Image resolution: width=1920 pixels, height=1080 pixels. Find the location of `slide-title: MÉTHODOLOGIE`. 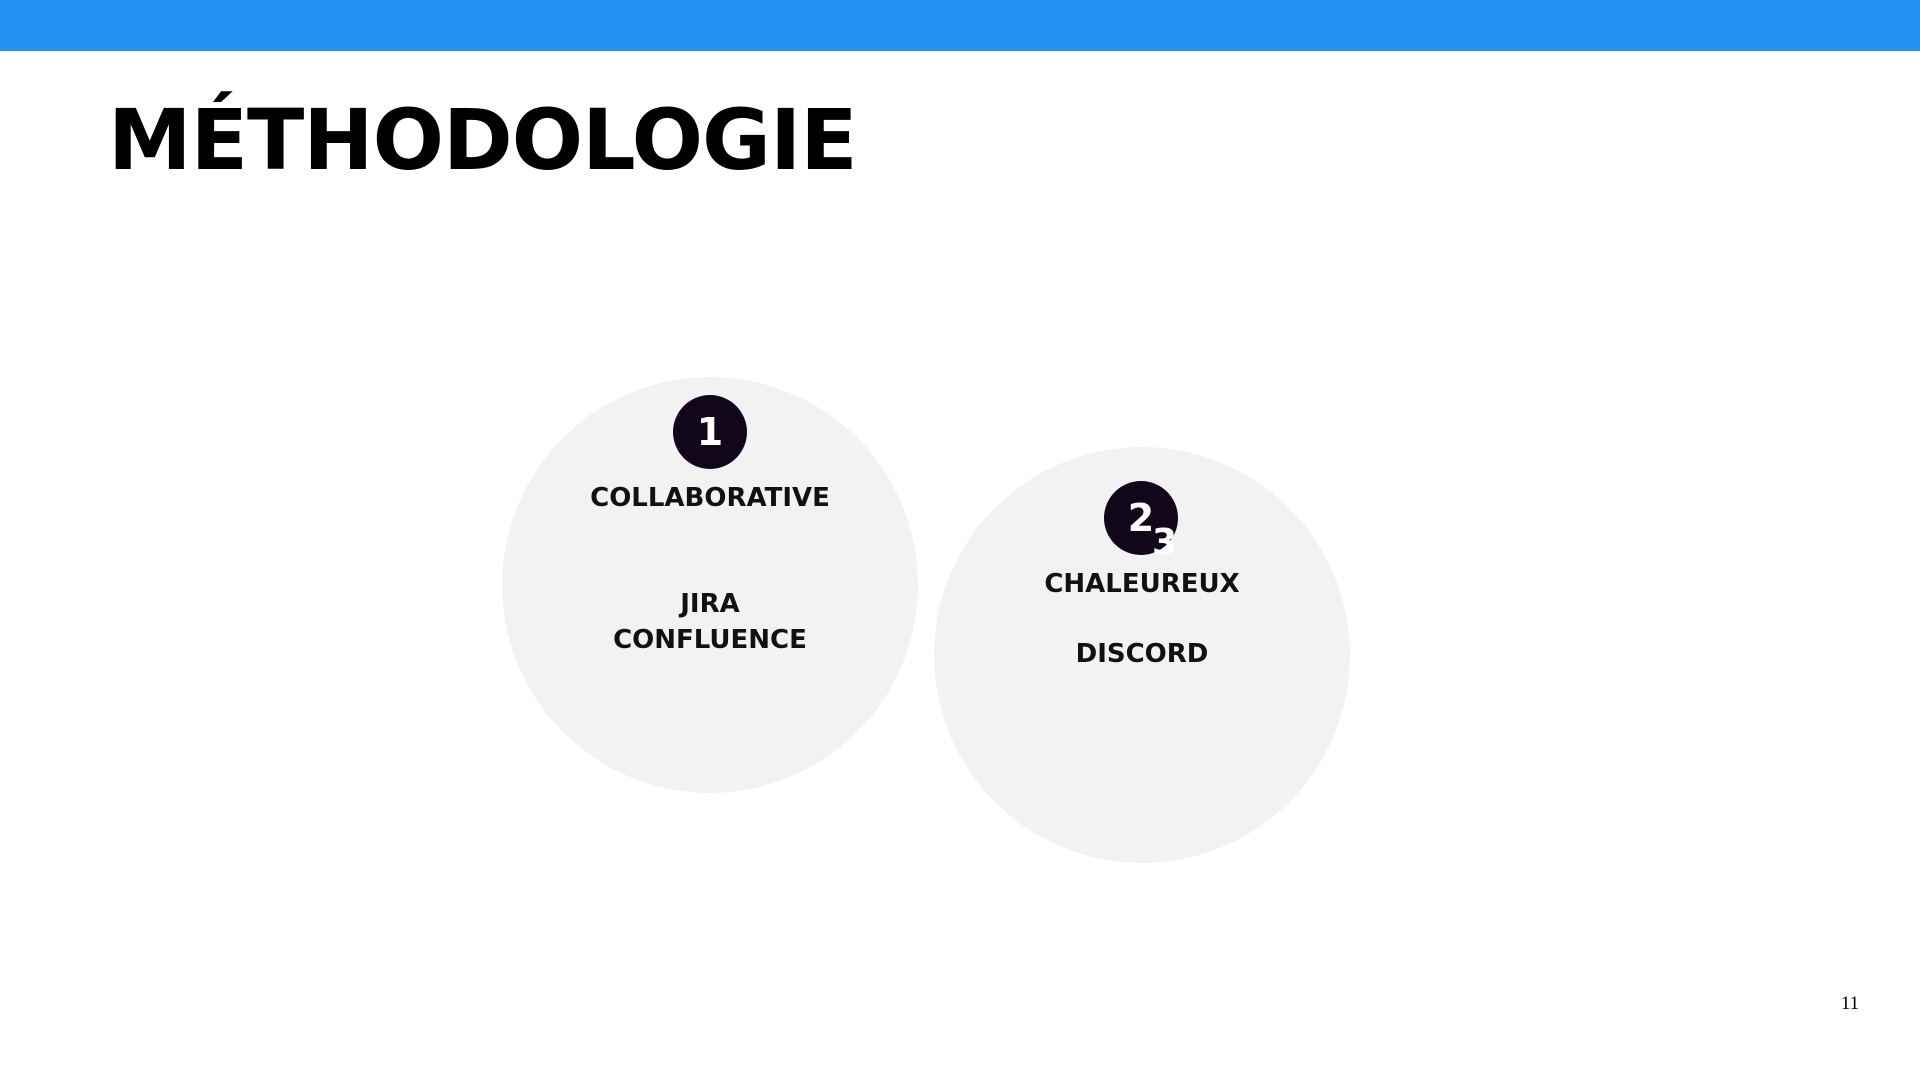

slide-title: MÉTHODOLOGIE is located at coordinates (483, 140).